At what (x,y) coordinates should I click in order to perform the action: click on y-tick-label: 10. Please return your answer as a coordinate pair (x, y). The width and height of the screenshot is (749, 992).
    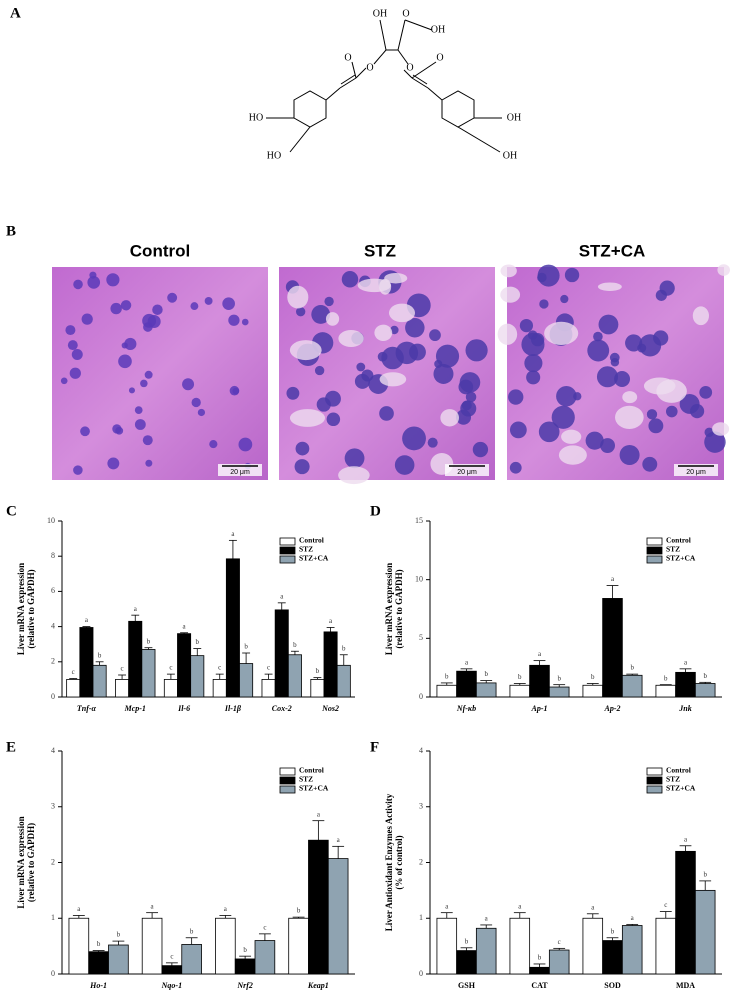
    Looking at the image, I should click on (419, 578).